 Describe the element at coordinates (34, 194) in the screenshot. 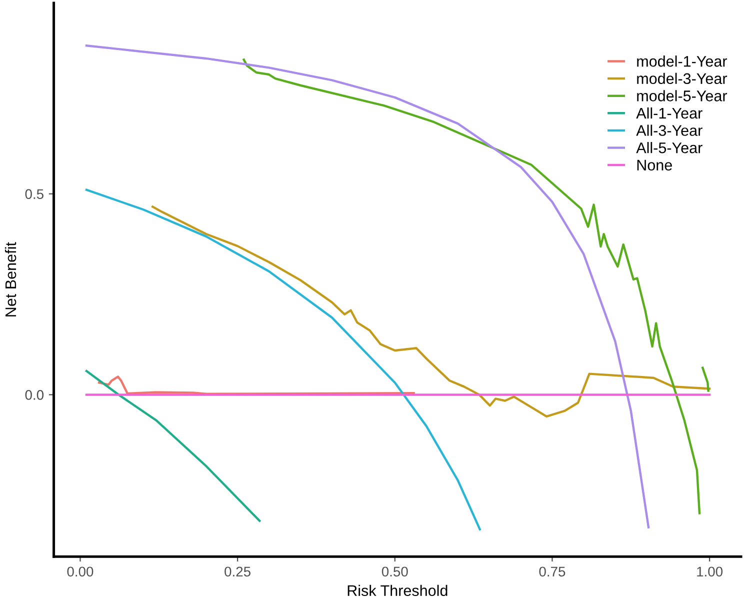

I see `y-tick-label: 0.5` at that location.